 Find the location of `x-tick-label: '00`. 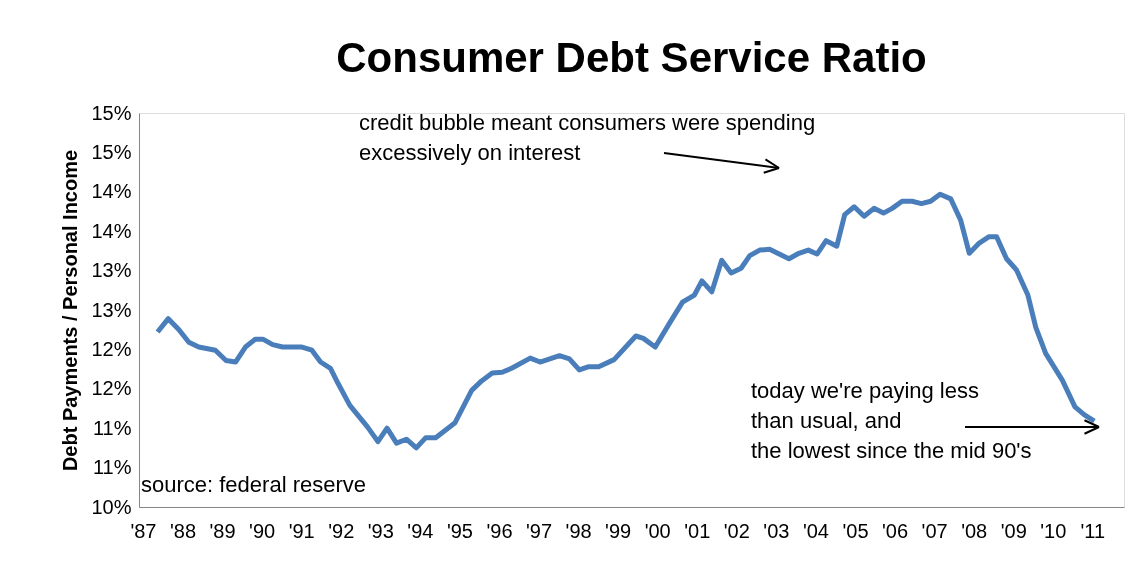

x-tick-label: '00 is located at coordinates (657, 530).